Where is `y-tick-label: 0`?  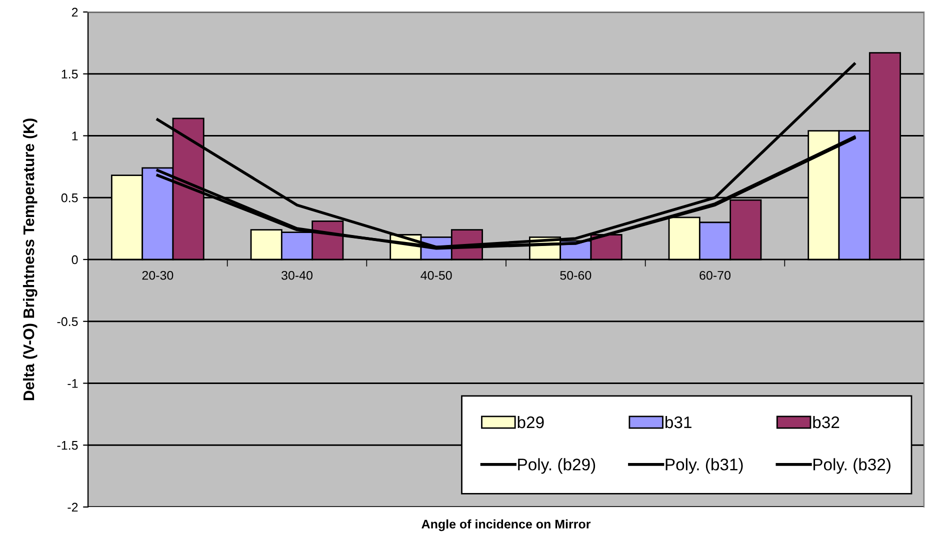
y-tick-label: 0 is located at coordinates (75, 259).